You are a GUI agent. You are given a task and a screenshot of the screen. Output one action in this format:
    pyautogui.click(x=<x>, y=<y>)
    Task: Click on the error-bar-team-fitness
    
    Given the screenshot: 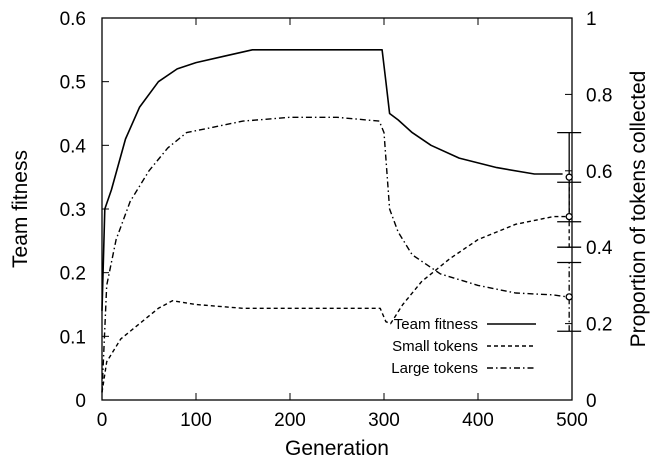 What is the action you would take?
    pyautogui.click(x=569, y=177)
    